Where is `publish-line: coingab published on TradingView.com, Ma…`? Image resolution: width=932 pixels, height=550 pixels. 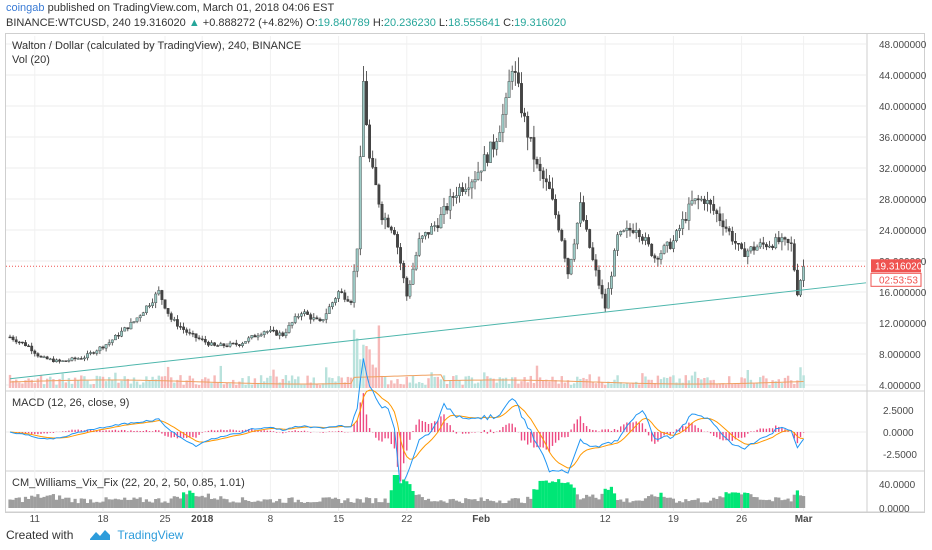 publish-line: coingab published on TradingView.com, Ma… is located at coordinates (170, 8).